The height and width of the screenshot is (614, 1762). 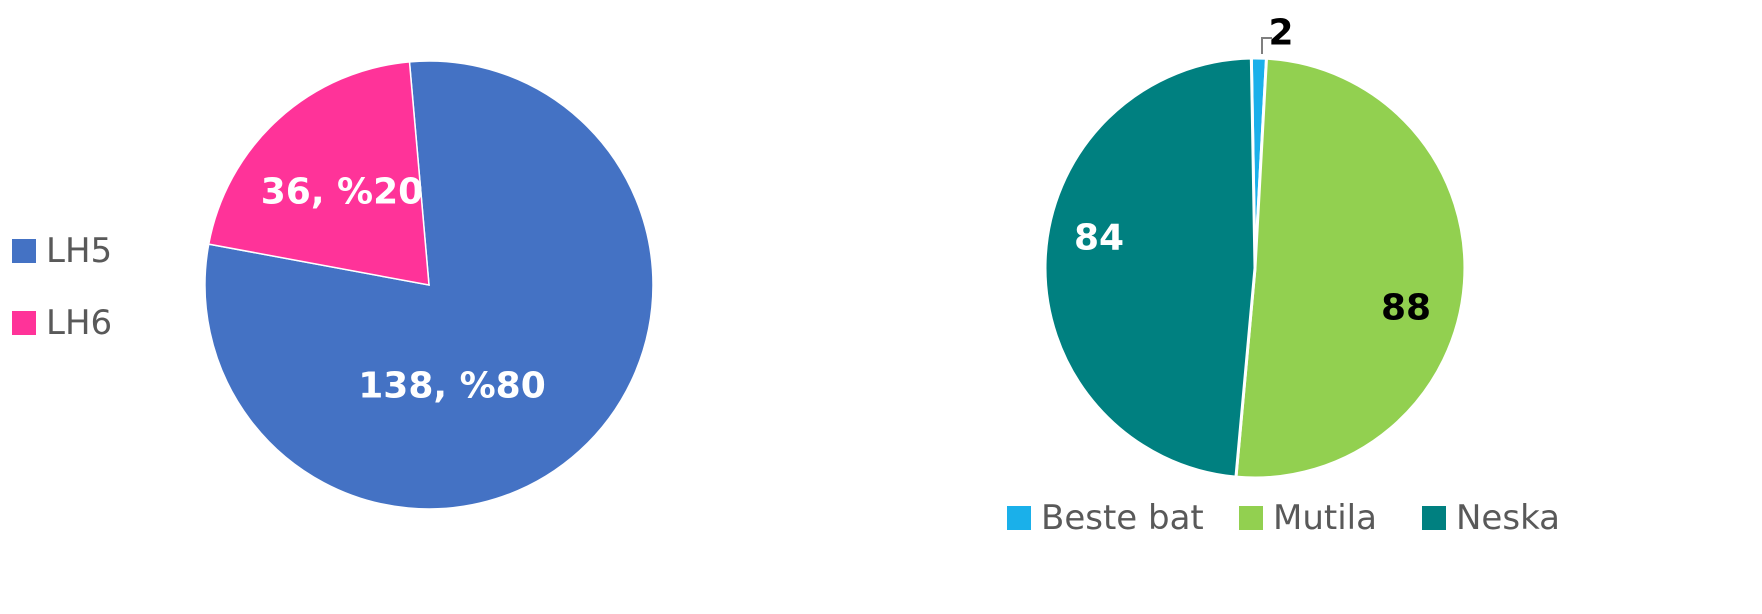 What do you see at coordinates (1150, 267) in the screenshot?
I see `pie-slice-neska` at bounding box center [1150, 267].